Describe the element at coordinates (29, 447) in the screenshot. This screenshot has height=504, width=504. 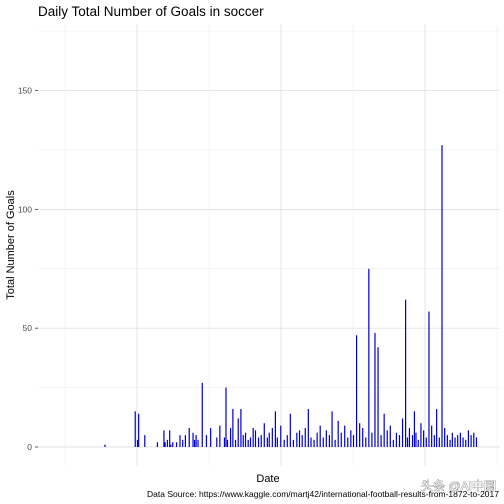
I see `y-tick-label: 0` at that location.